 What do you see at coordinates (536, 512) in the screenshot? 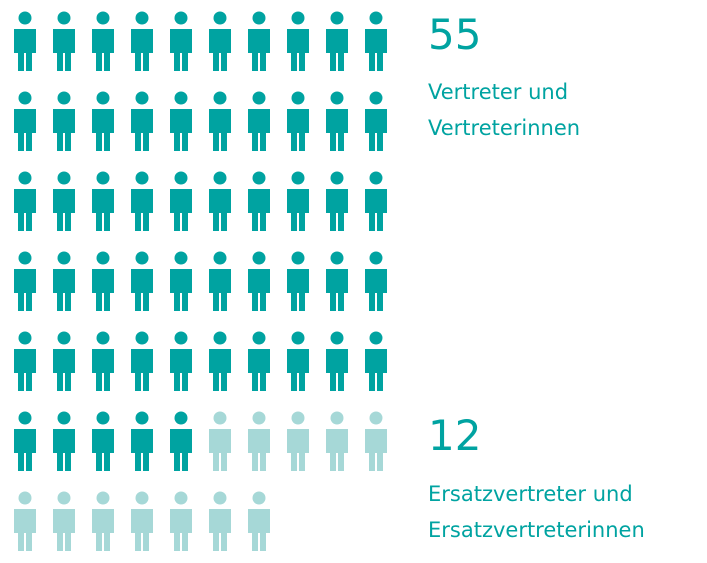
I see `legend-label: Ersatzvertreter und Ersatzvertreterinnen` at bounding box center [536, 512].